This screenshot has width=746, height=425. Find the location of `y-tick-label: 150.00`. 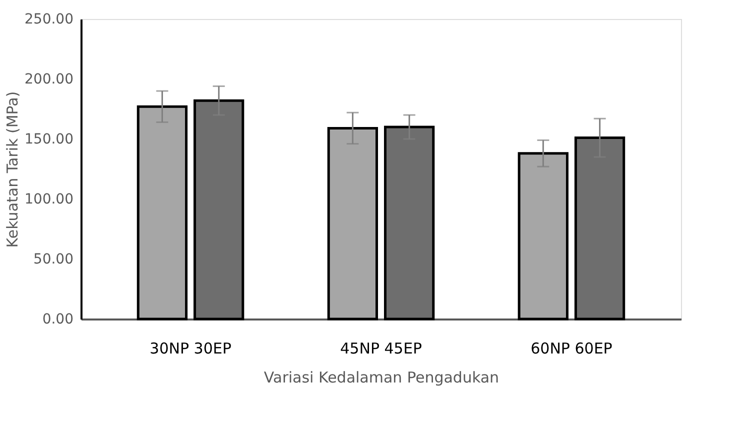

y-tick-label: 150.00 is located at coordinates (49, 140).